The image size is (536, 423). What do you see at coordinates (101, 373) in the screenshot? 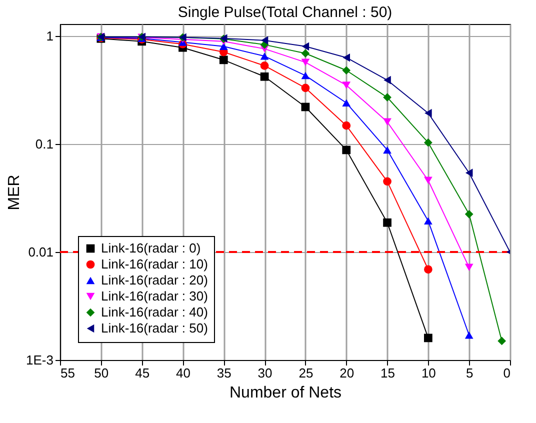
I see `x-tick-label: 50` at bounding box center [101, 373].